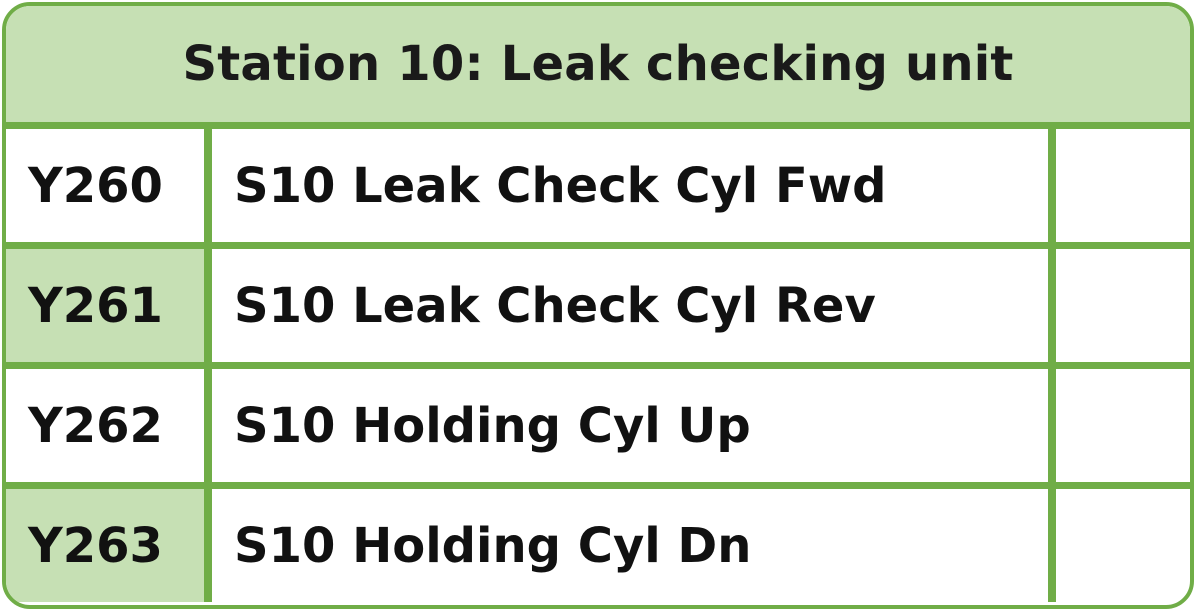 The image size is (1194, 609). Describe the element at coordinates (95, 425) in the screenshot. I see `output-code-cell: Y262` at that location.